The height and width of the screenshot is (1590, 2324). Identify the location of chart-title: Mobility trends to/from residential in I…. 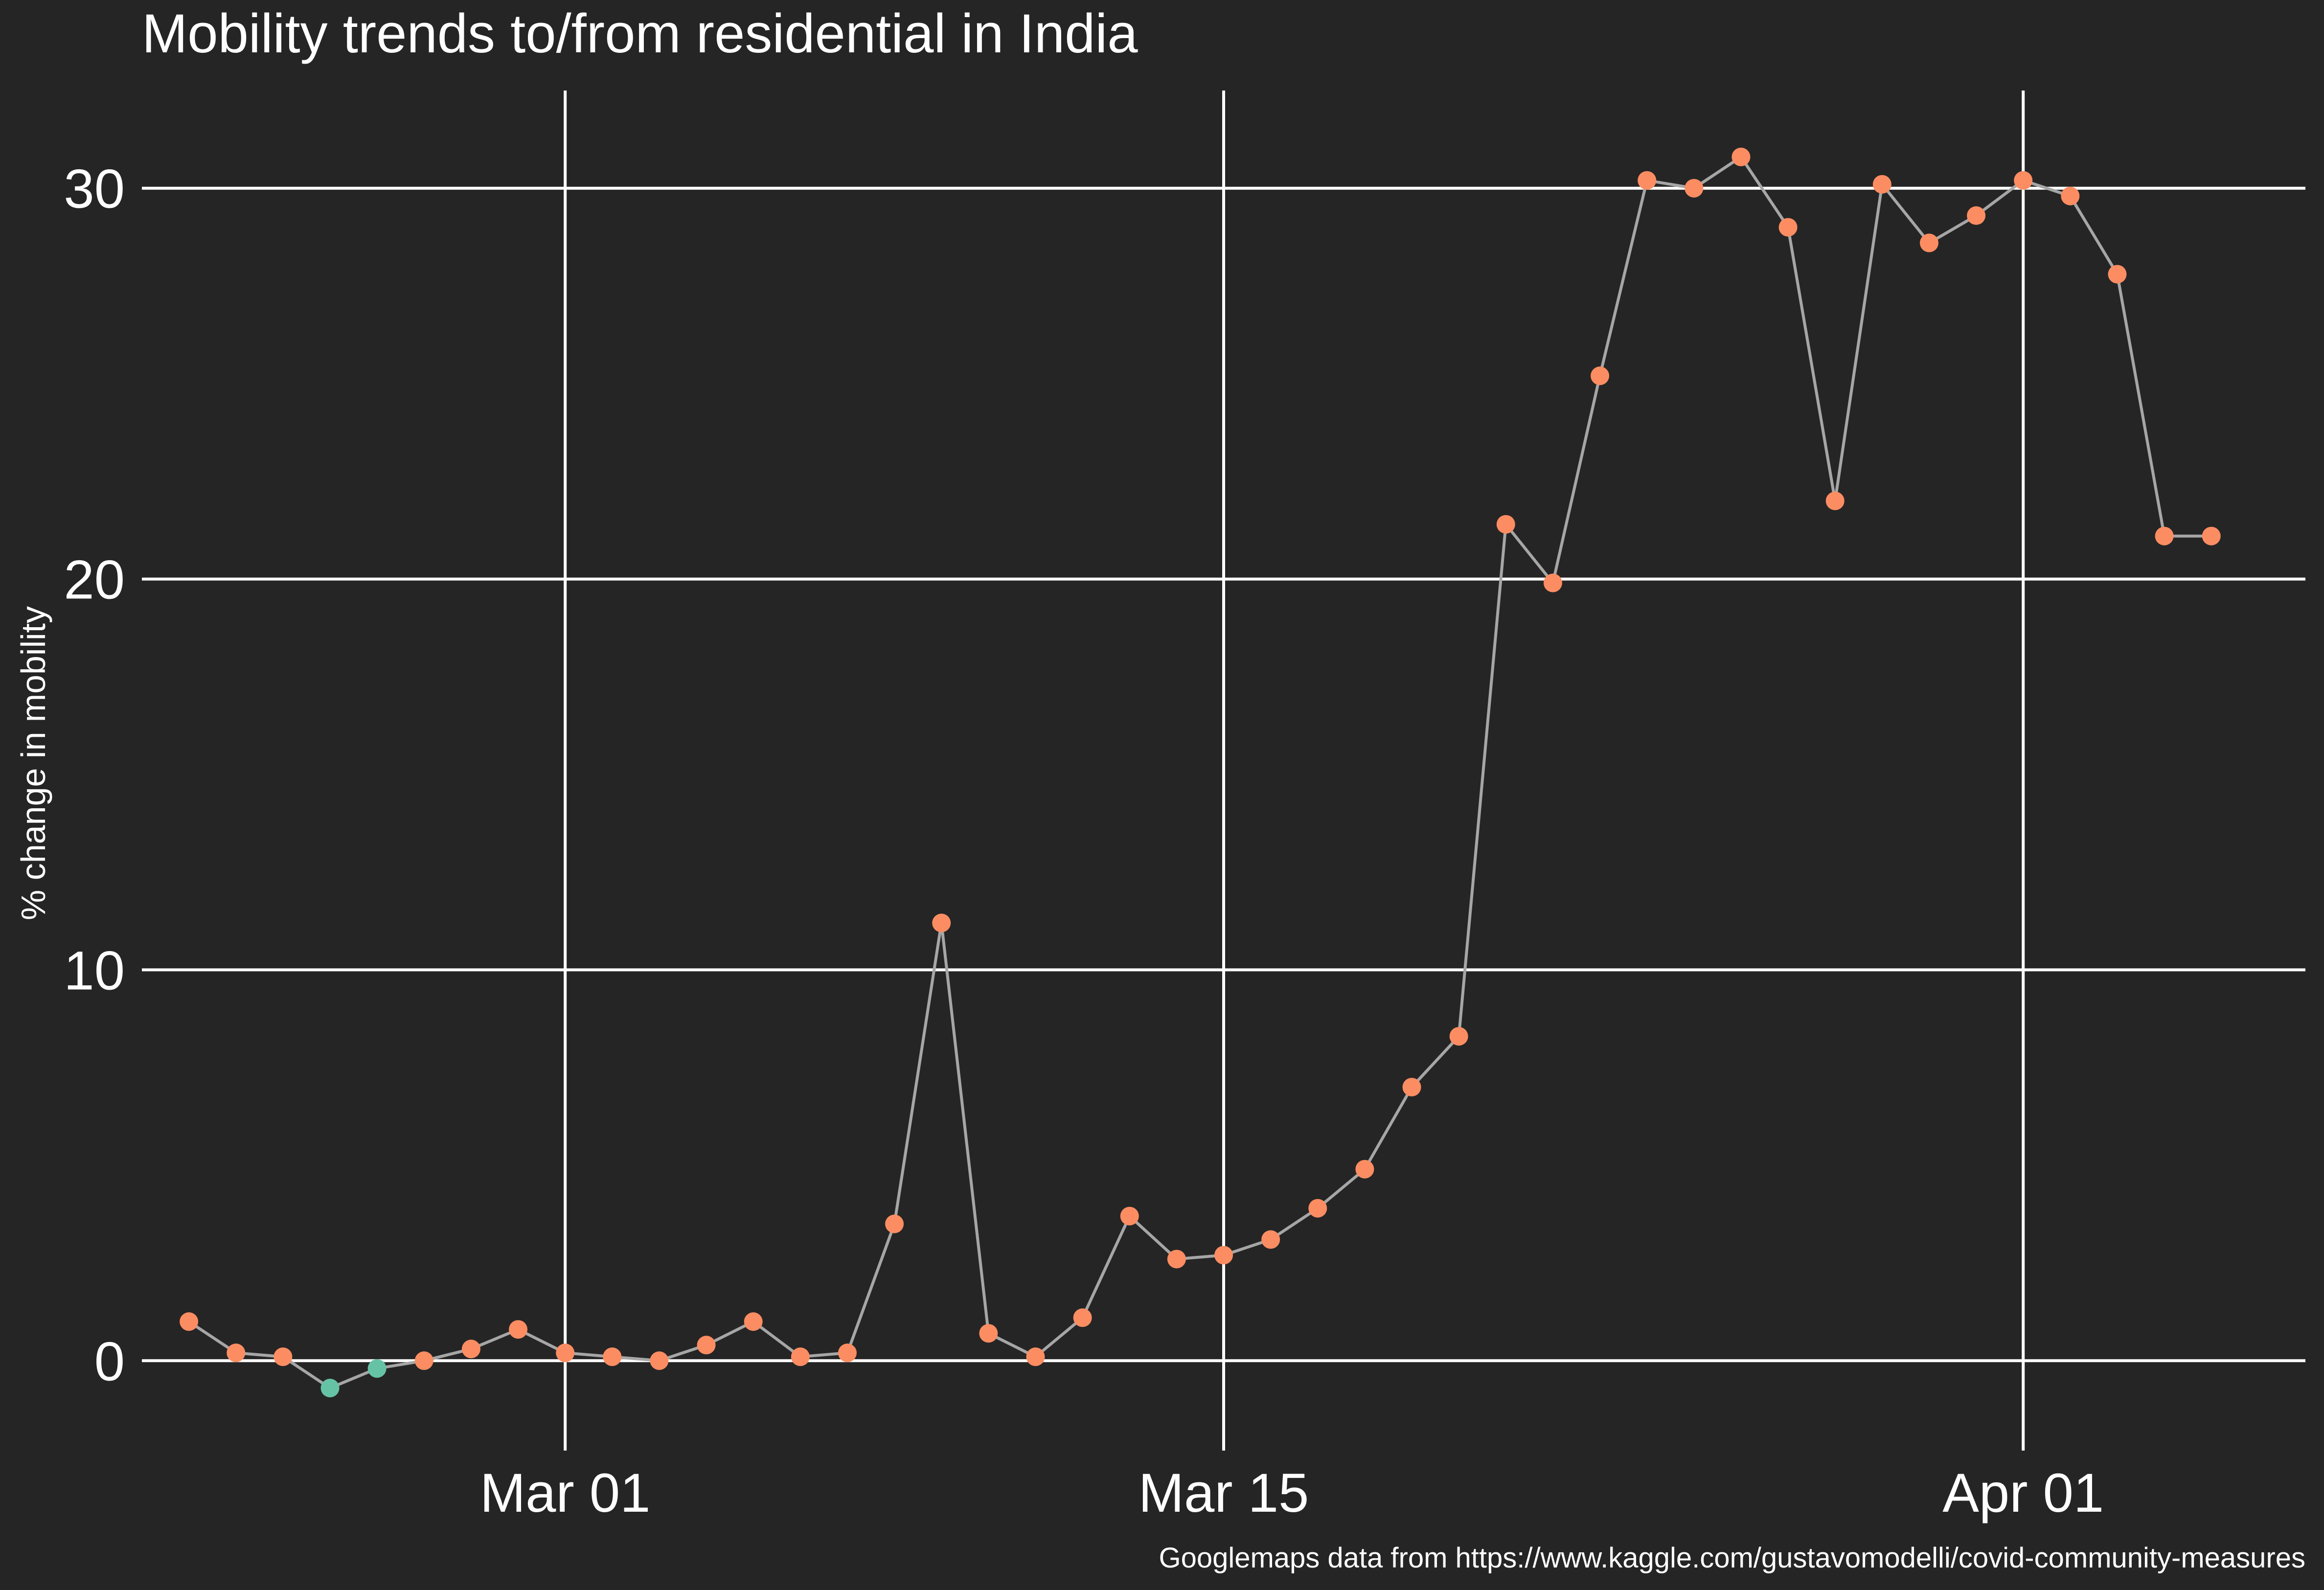
(640, 33).